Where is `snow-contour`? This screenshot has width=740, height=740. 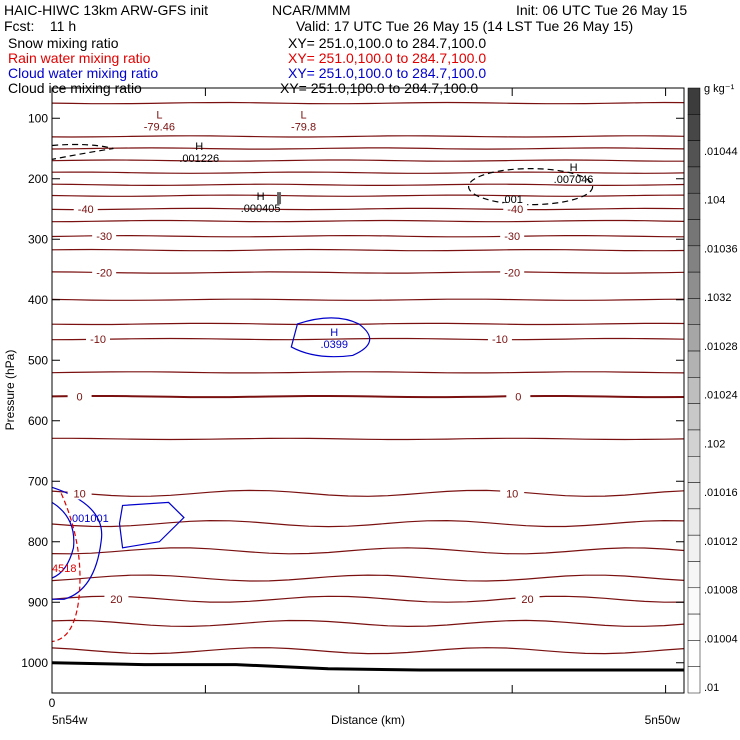
snow-contour is located at coordinates (82, 151).